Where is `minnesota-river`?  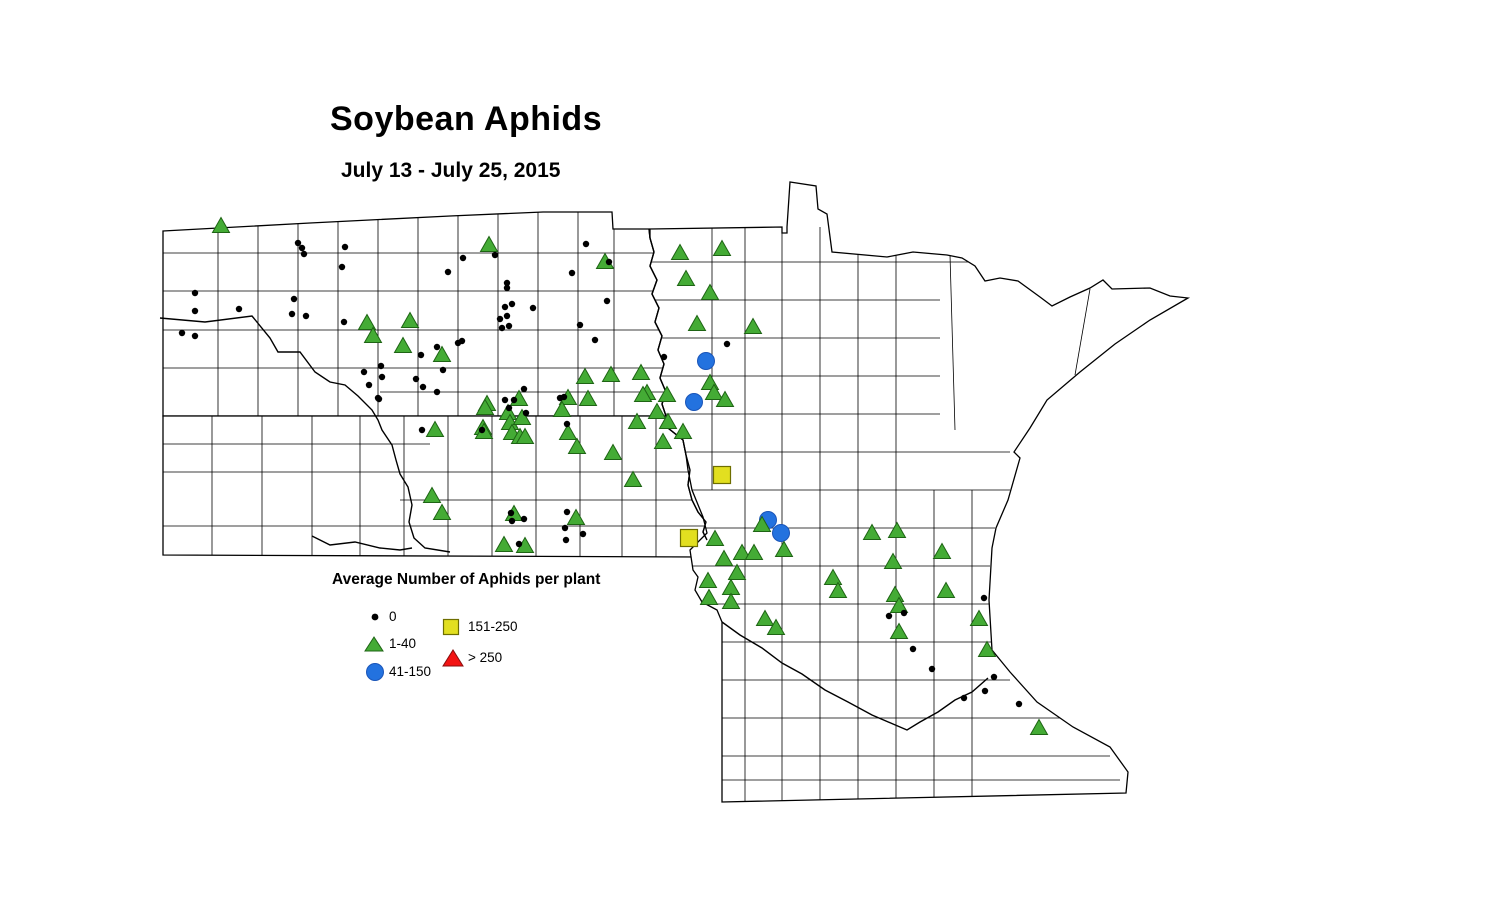 minnesota-river is located at coordinates (855, 676).